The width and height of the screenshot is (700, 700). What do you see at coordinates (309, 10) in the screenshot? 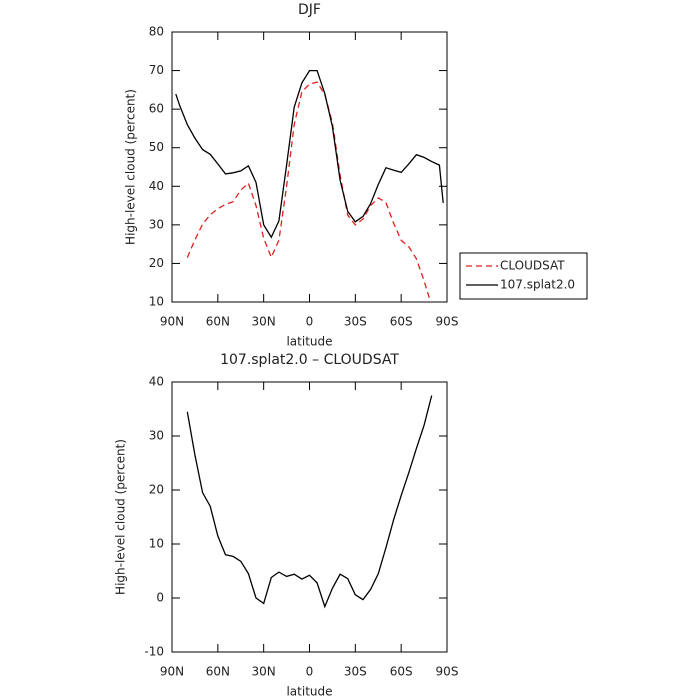
I see `chart-title: DJF` at bounding box center [309, 10].